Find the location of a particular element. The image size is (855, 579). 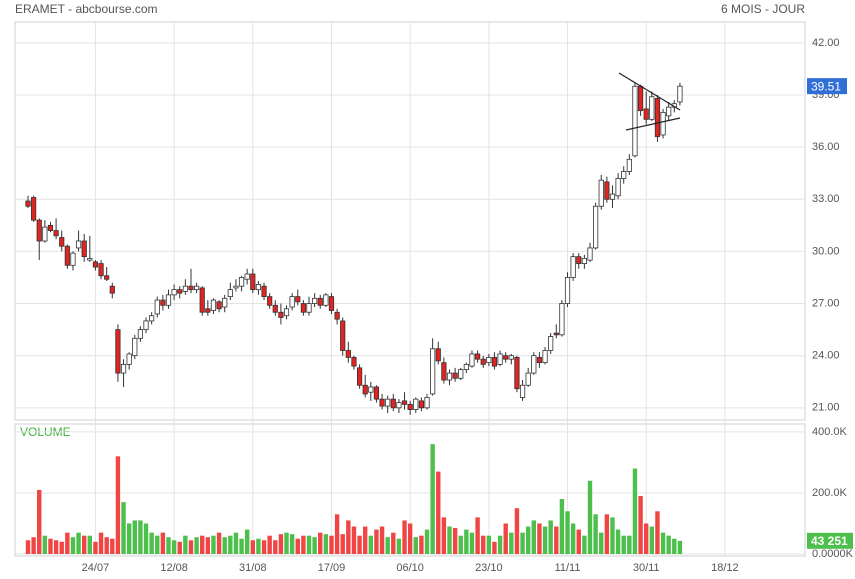

x-tick-label: 11/11 is located at coordinates (568, 568).